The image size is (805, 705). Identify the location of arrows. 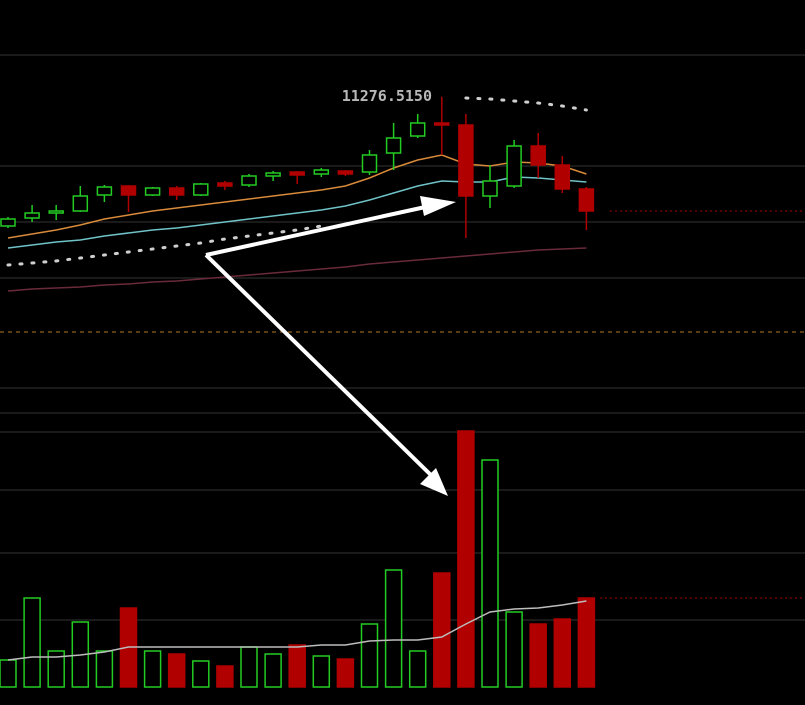
(330, 346).